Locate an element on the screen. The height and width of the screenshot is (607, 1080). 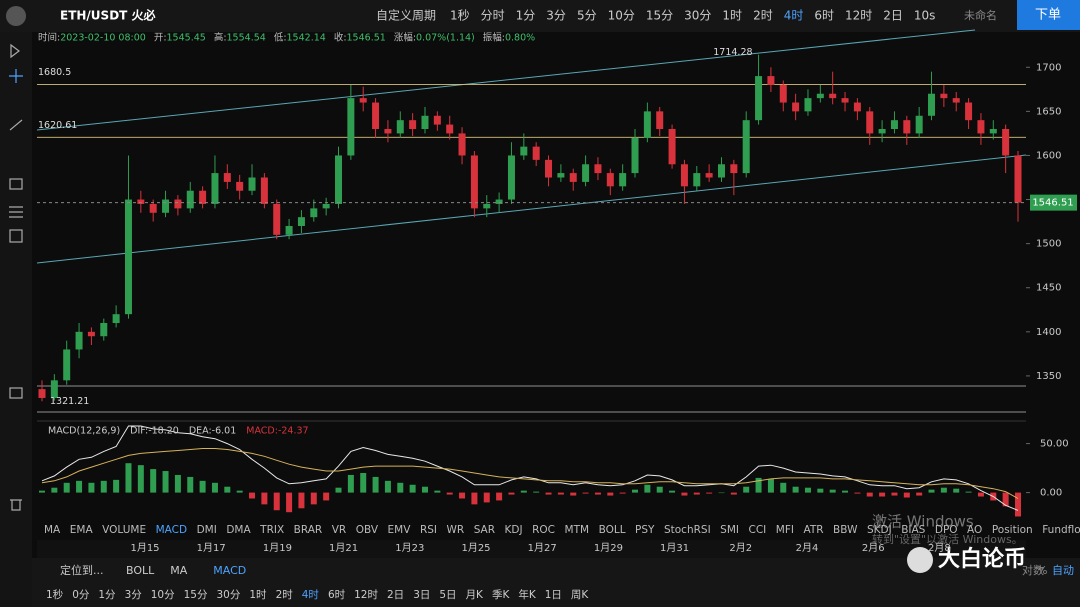
period-button: 4时 is located at coordinates (794, 16).